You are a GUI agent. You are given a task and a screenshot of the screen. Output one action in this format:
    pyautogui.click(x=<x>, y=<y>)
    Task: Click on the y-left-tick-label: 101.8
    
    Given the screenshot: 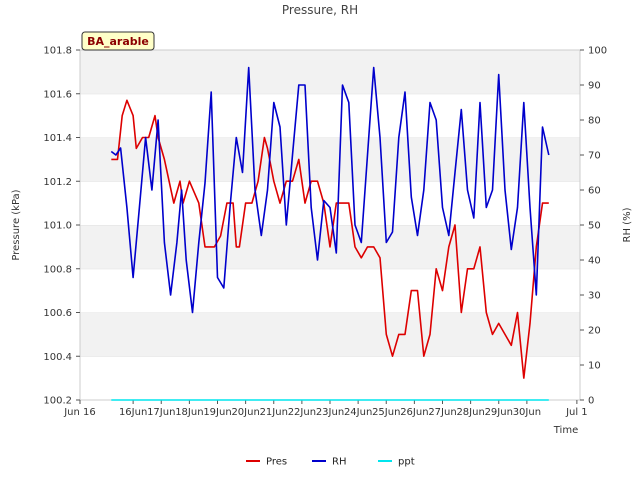 What is the action you would take?
    pyautogui.click(x=57, y=51)
    